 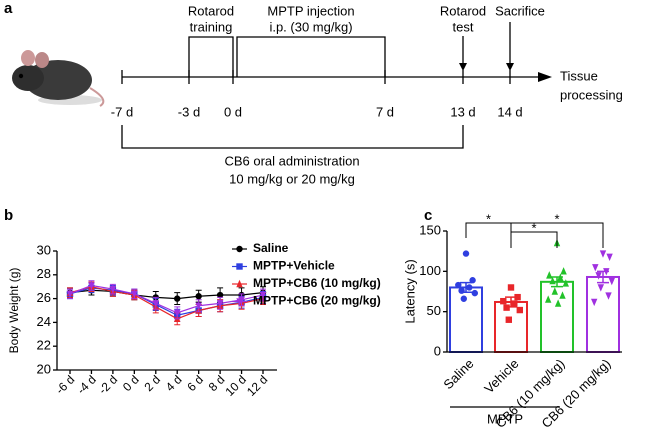 I want to click on x-tick-label: Vehicle, so click(x=501, y=376).